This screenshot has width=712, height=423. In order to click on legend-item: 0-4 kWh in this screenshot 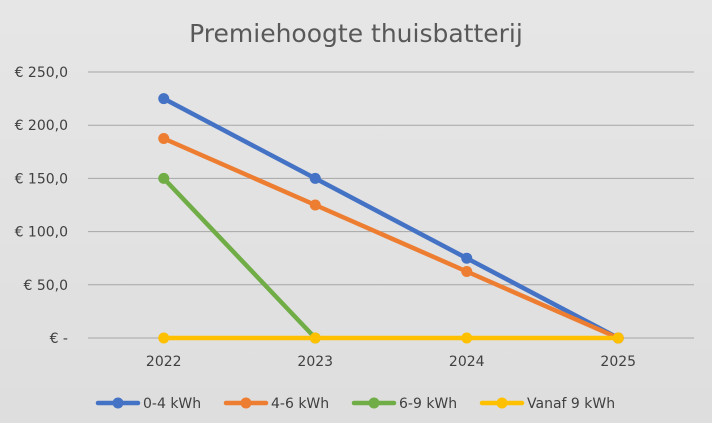, I will do `click(148, 404)`.